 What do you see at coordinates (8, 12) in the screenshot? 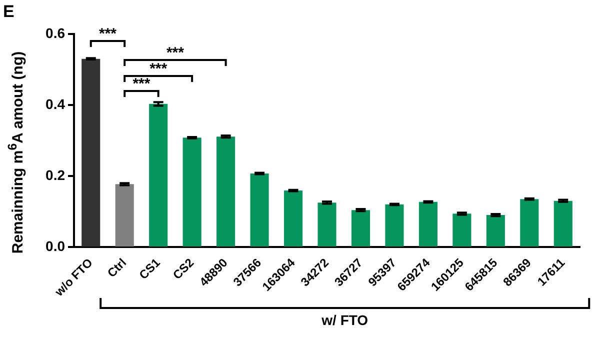
I see `text: E` at bounding box center [8, 12].